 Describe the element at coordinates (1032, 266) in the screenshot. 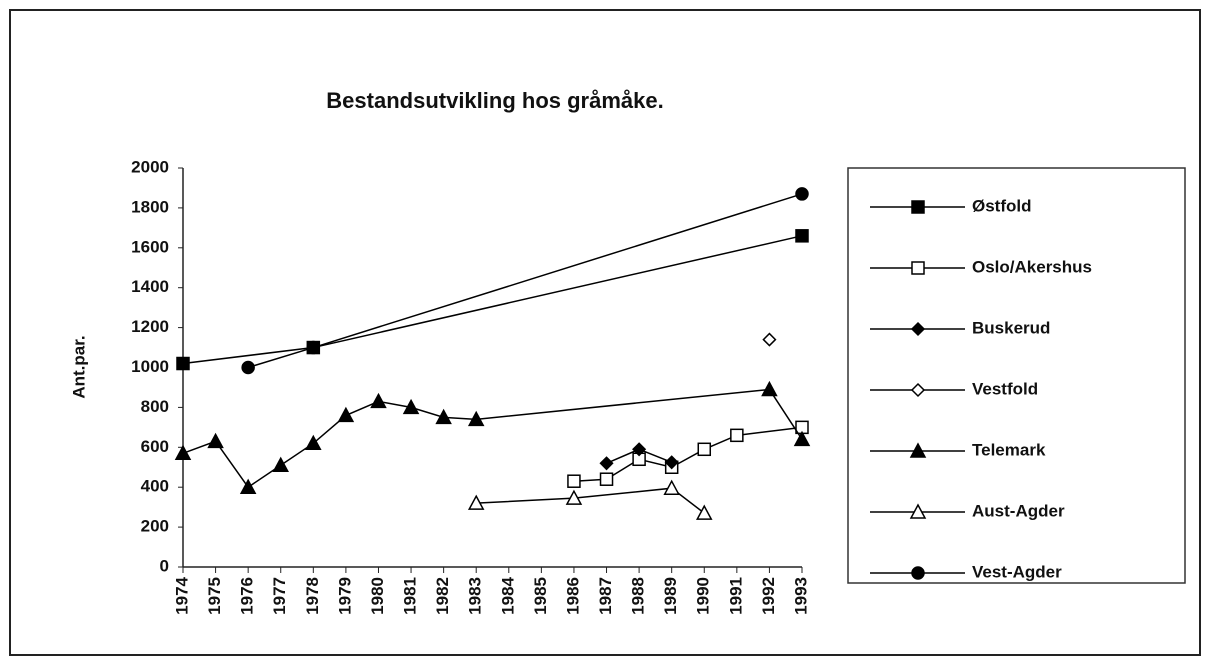

I see `legend-label: Oslo/Akershus` at that location.